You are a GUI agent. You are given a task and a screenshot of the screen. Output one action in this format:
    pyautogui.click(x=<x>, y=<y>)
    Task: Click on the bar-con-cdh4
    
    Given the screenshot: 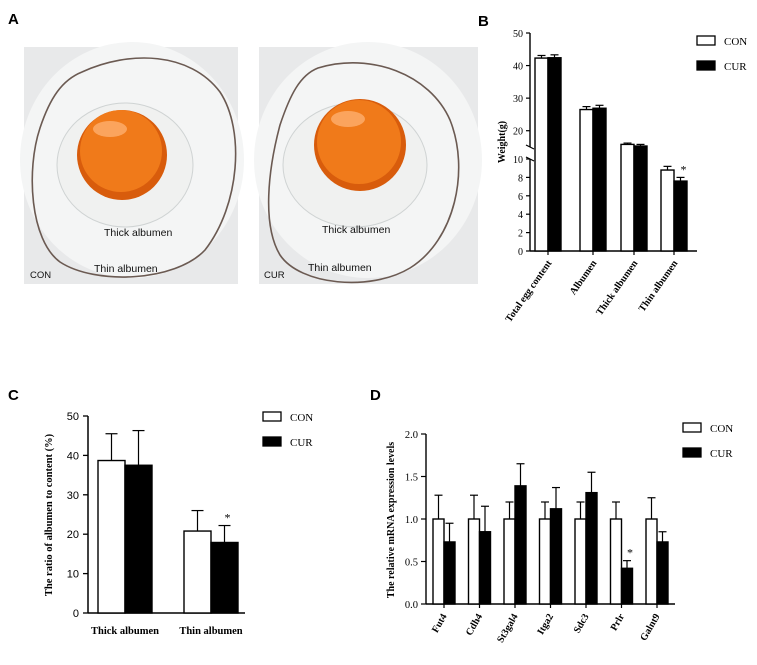 What is the action you would take?
    pyautogui.click(x=474, y=561)
    